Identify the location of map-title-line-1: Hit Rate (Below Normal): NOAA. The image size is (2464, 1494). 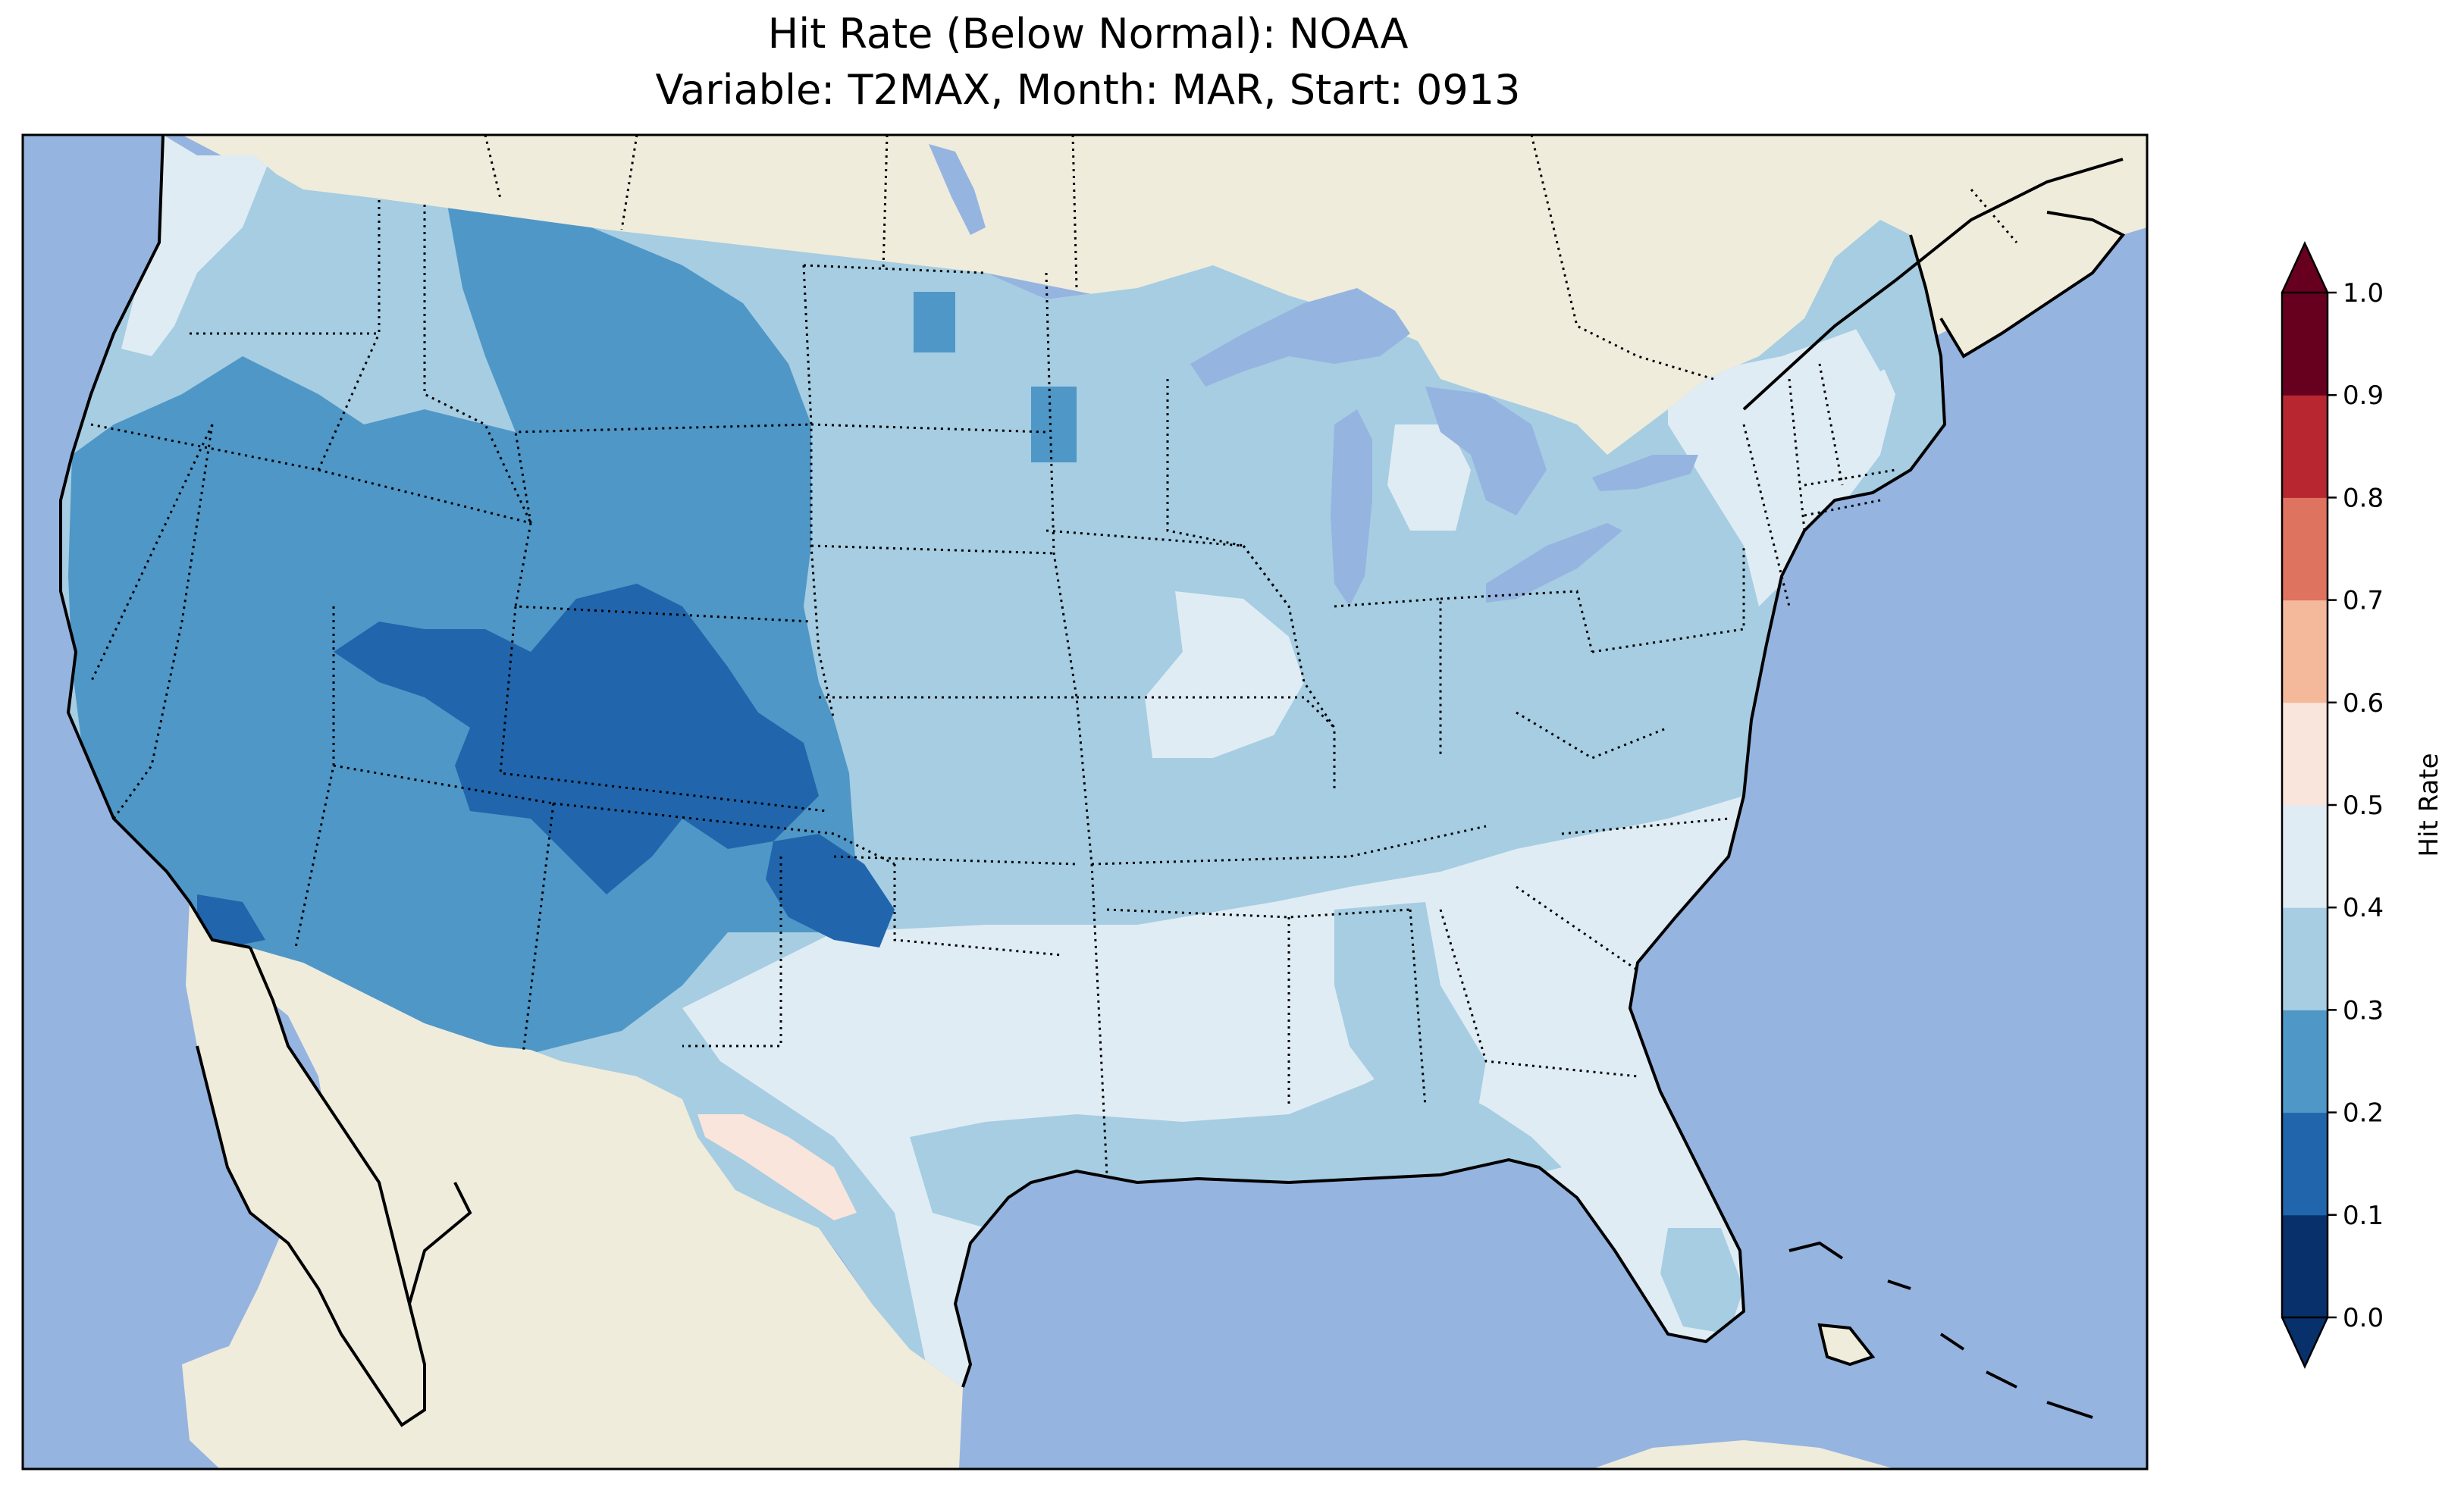
(1088, 34).